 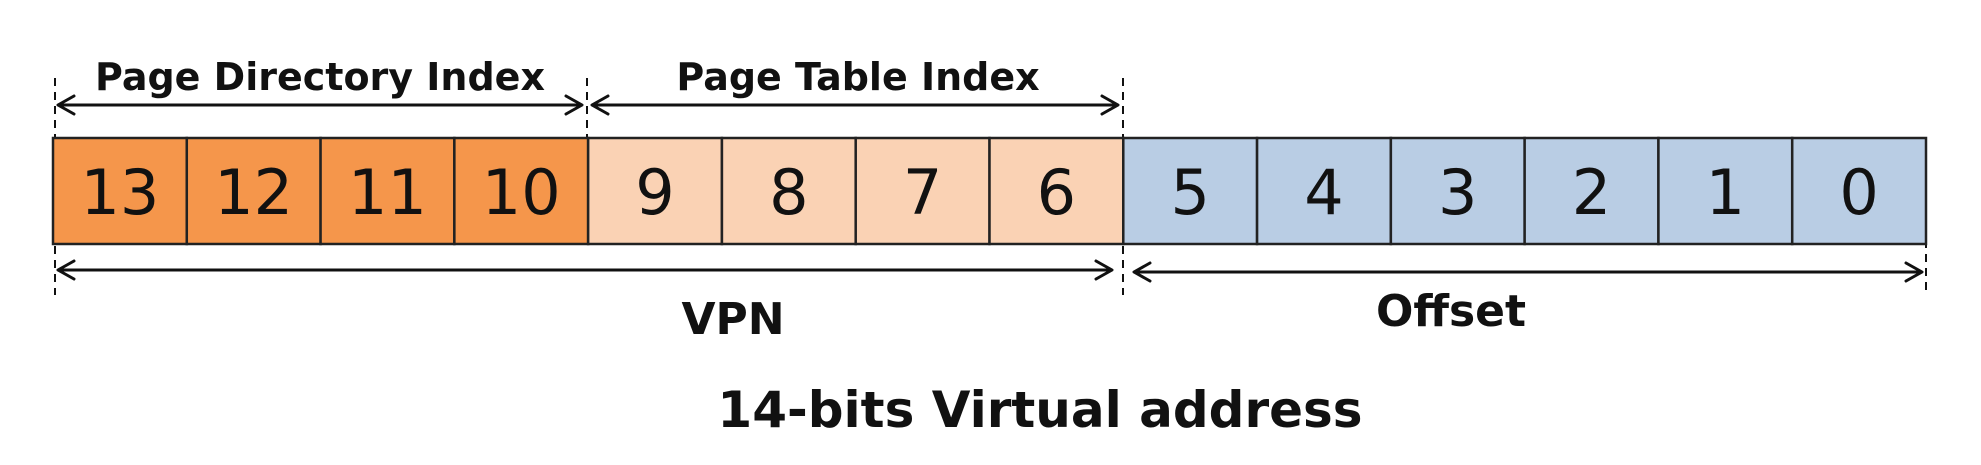 I want to click on page-table-index-arrow, so click(x=855, y=105).